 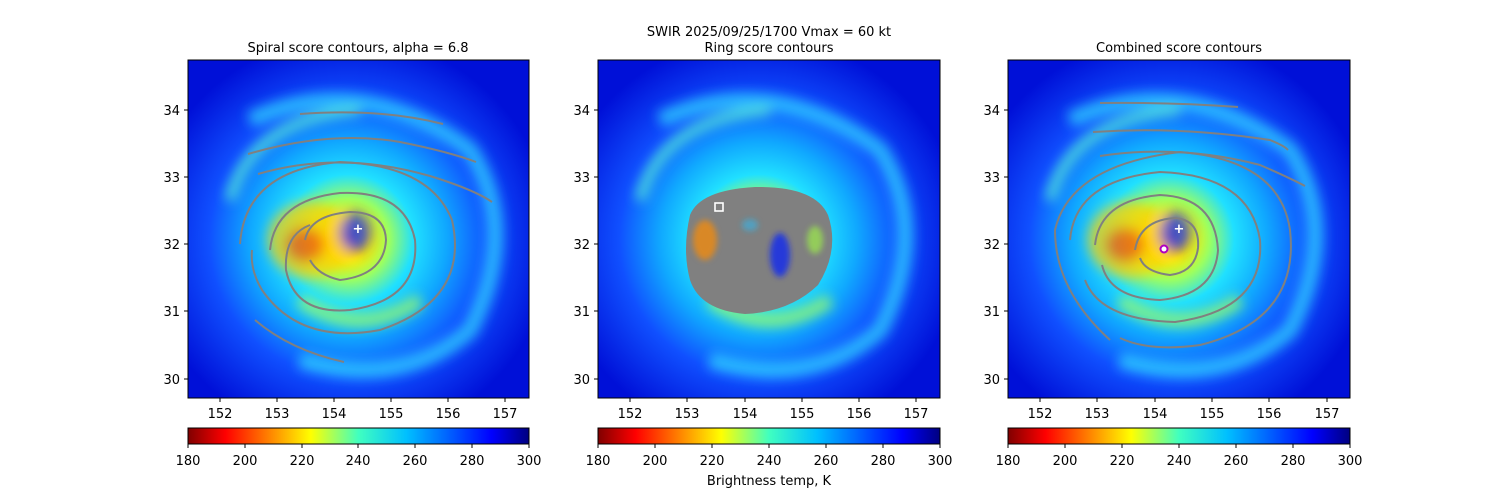 I want to click on ring-score-region, so click(x=759, y=250).